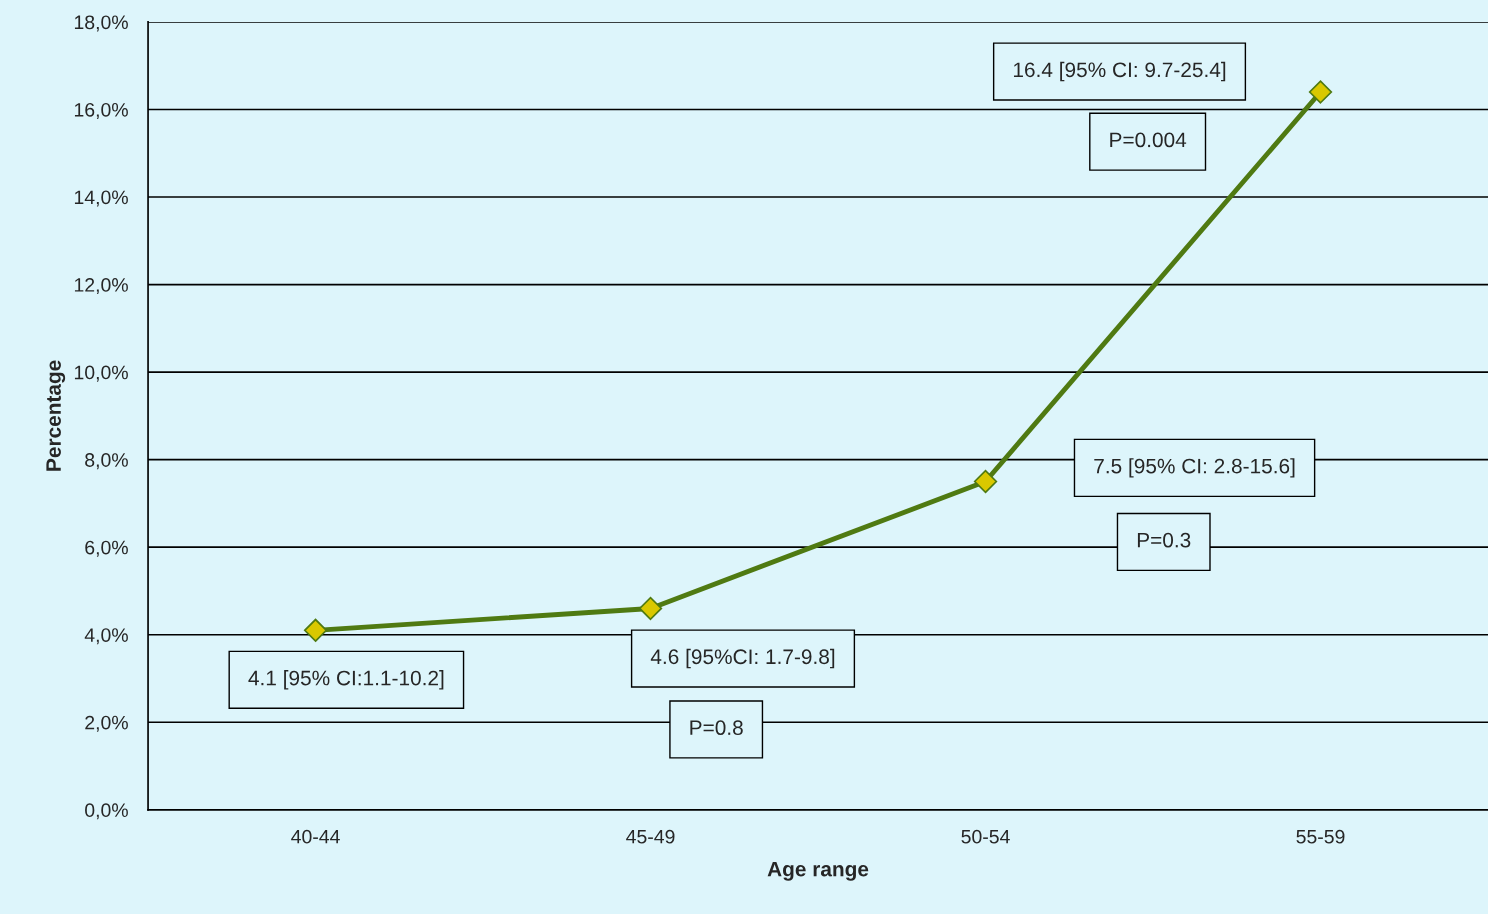  What do you see at coordinates (106, 811) in the screenshot?
I see `y-tick-label: 0,0%` at bounding box center [106, 811].